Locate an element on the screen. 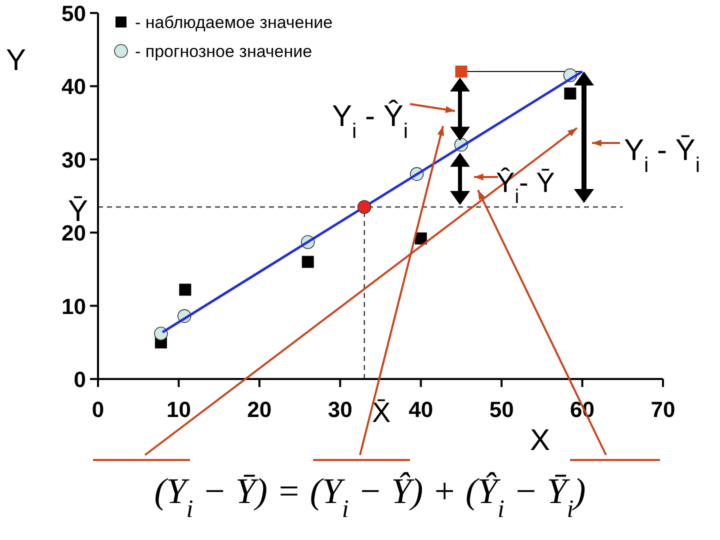 Image resolution: width=720 pixels, height=540 pixels. x-tick-label: 20 is located at coordinates (259, 409).